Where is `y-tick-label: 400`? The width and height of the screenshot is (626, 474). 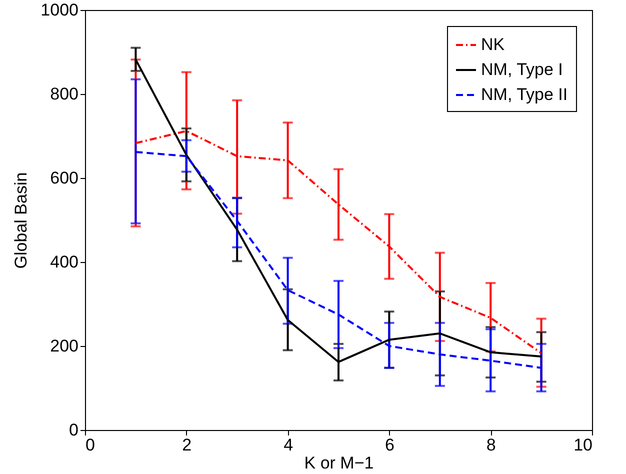
y-tick-label: 400 is located at coordinates (64, 262).